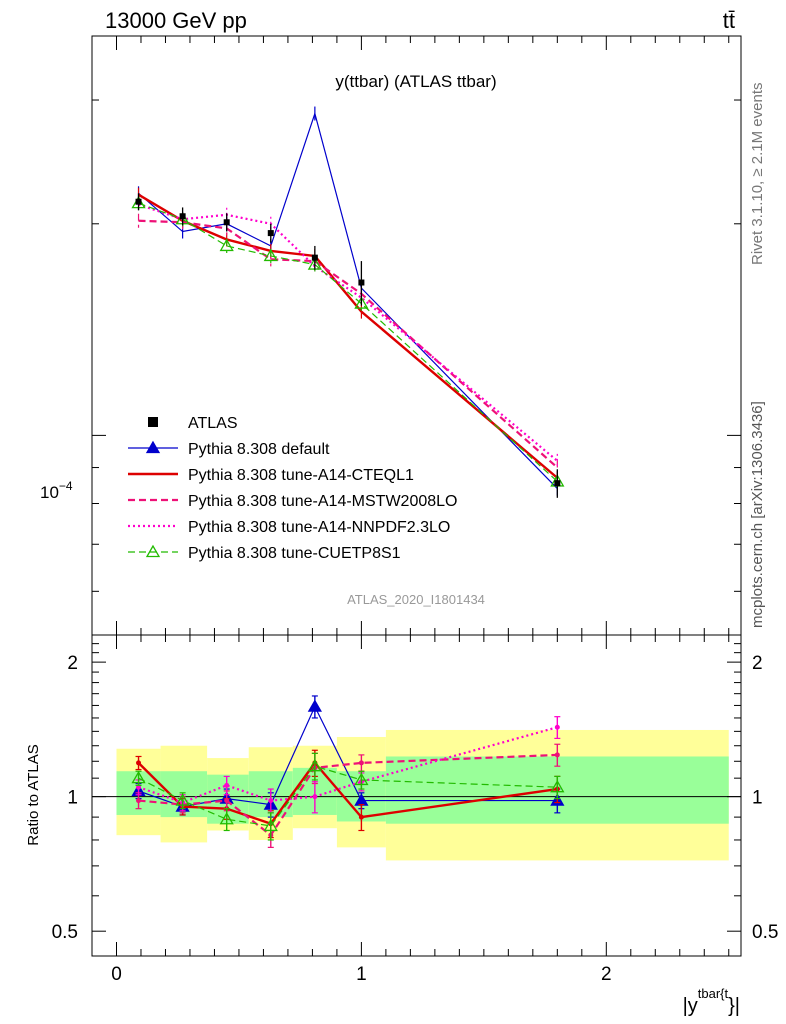 This screenshot has height=1024, width=786. Describe the element at coordinates (65, 932) in the screenshot. I see `ratio-tick-label-left-0.5: 0.5` at that location.